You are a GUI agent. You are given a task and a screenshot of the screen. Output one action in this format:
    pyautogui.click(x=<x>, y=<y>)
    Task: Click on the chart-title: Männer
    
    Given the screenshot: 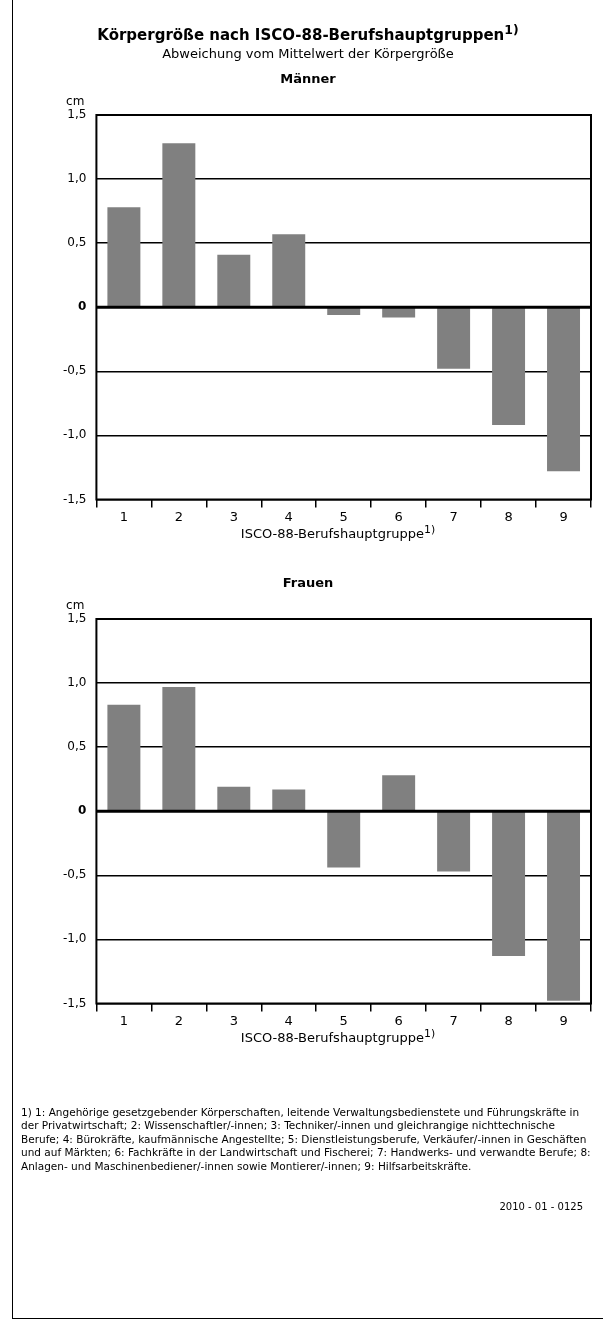 What is the action you would take?
    pyautogui.click(x=308, y=79)
    